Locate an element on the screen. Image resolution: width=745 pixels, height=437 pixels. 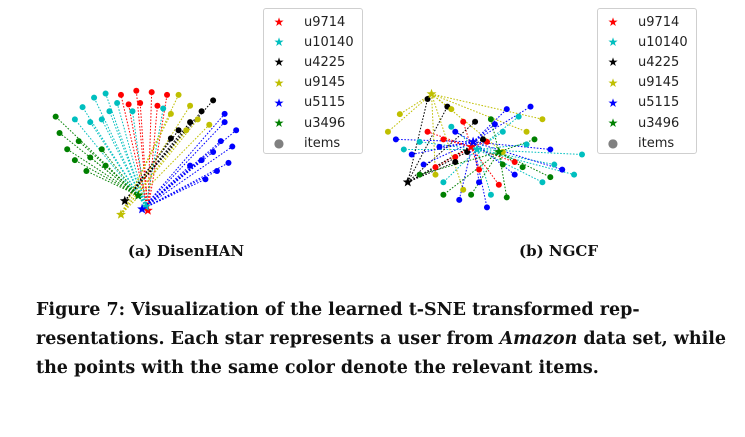
subcaption-disenhan: (a) DisenHAN is located at coordinates (186, 251).